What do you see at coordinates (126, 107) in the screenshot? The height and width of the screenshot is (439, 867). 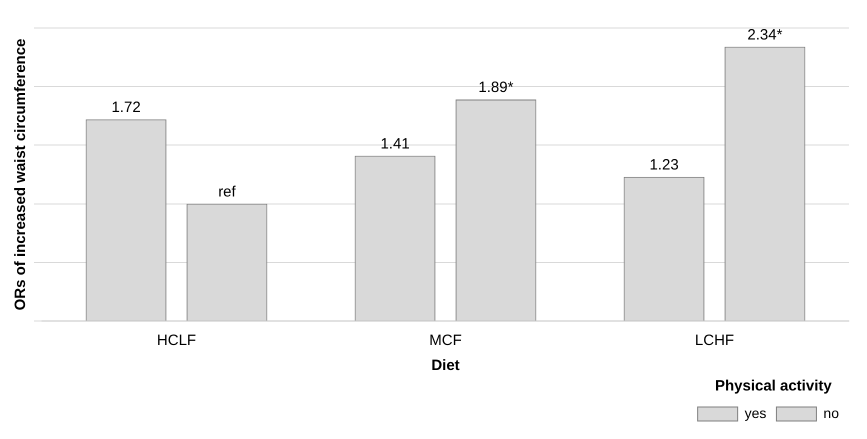 I see `data-label: 1.72` at bounding box center [126, 107].